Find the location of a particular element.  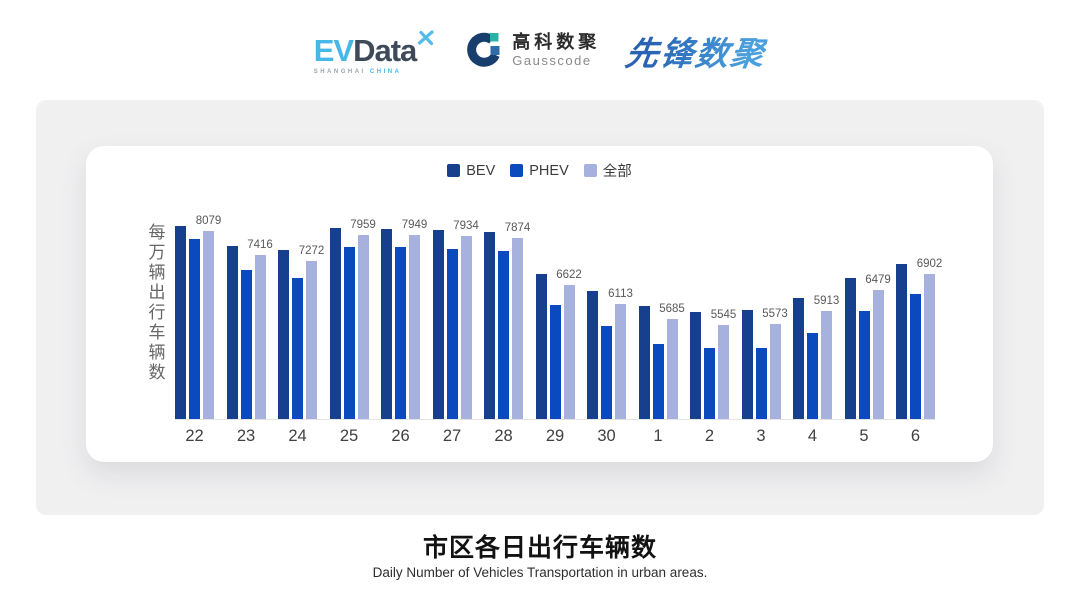

evdata-ev-text: EV is located at coordinates (333, 50).